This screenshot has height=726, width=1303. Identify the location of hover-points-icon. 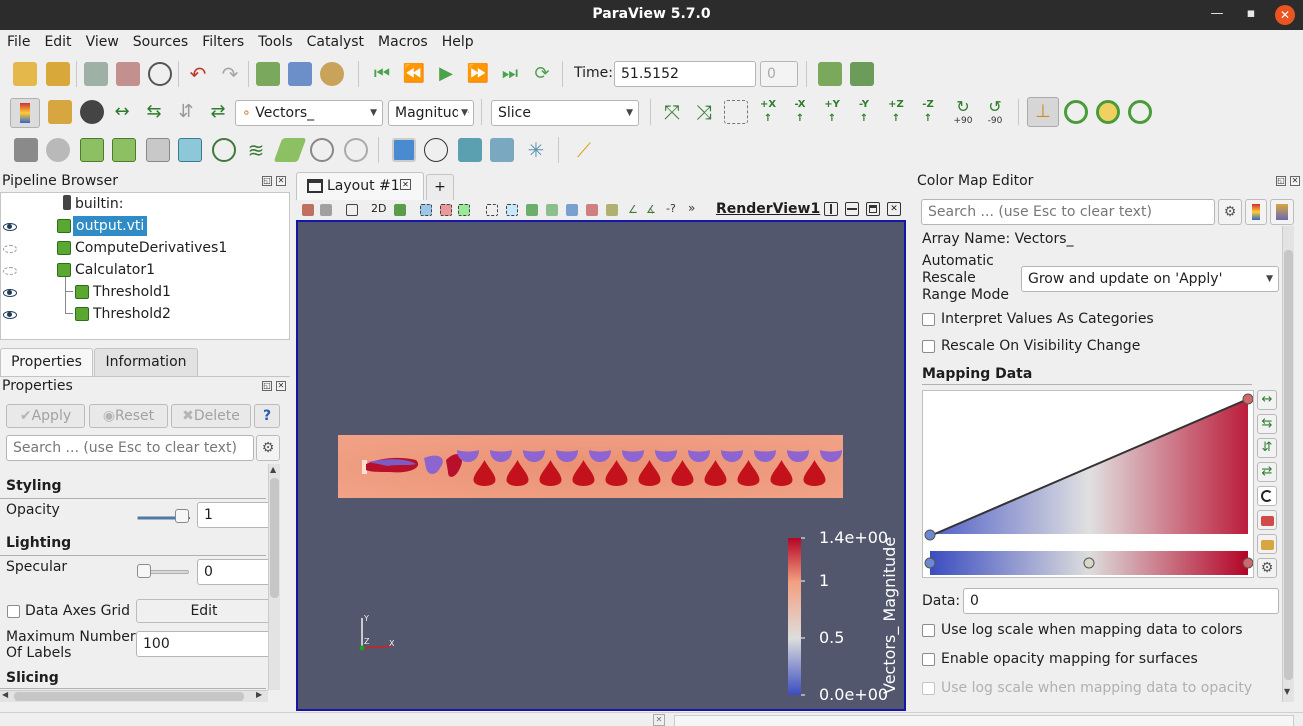
(532, 210).